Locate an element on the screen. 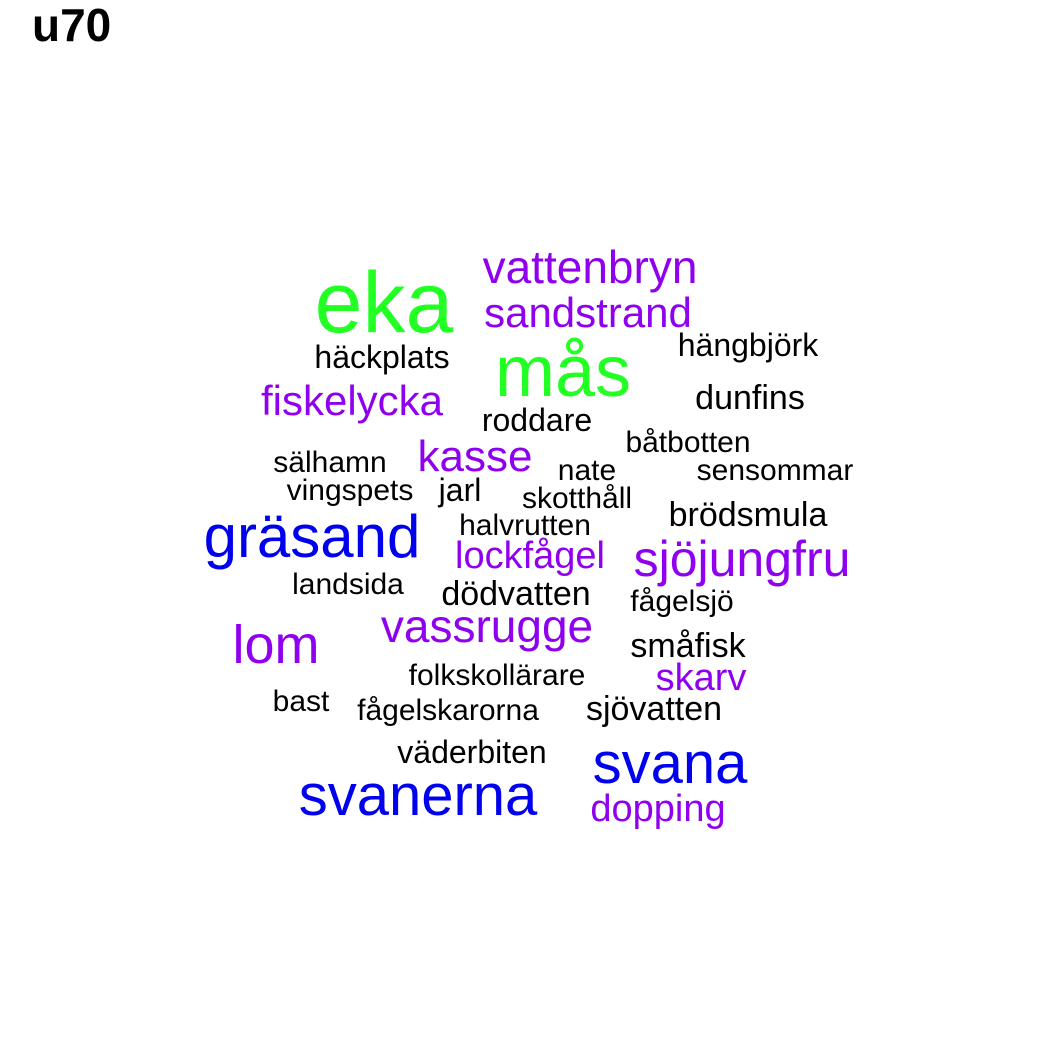  word-smafisk: småfisk is located at coordinates (688, 646).